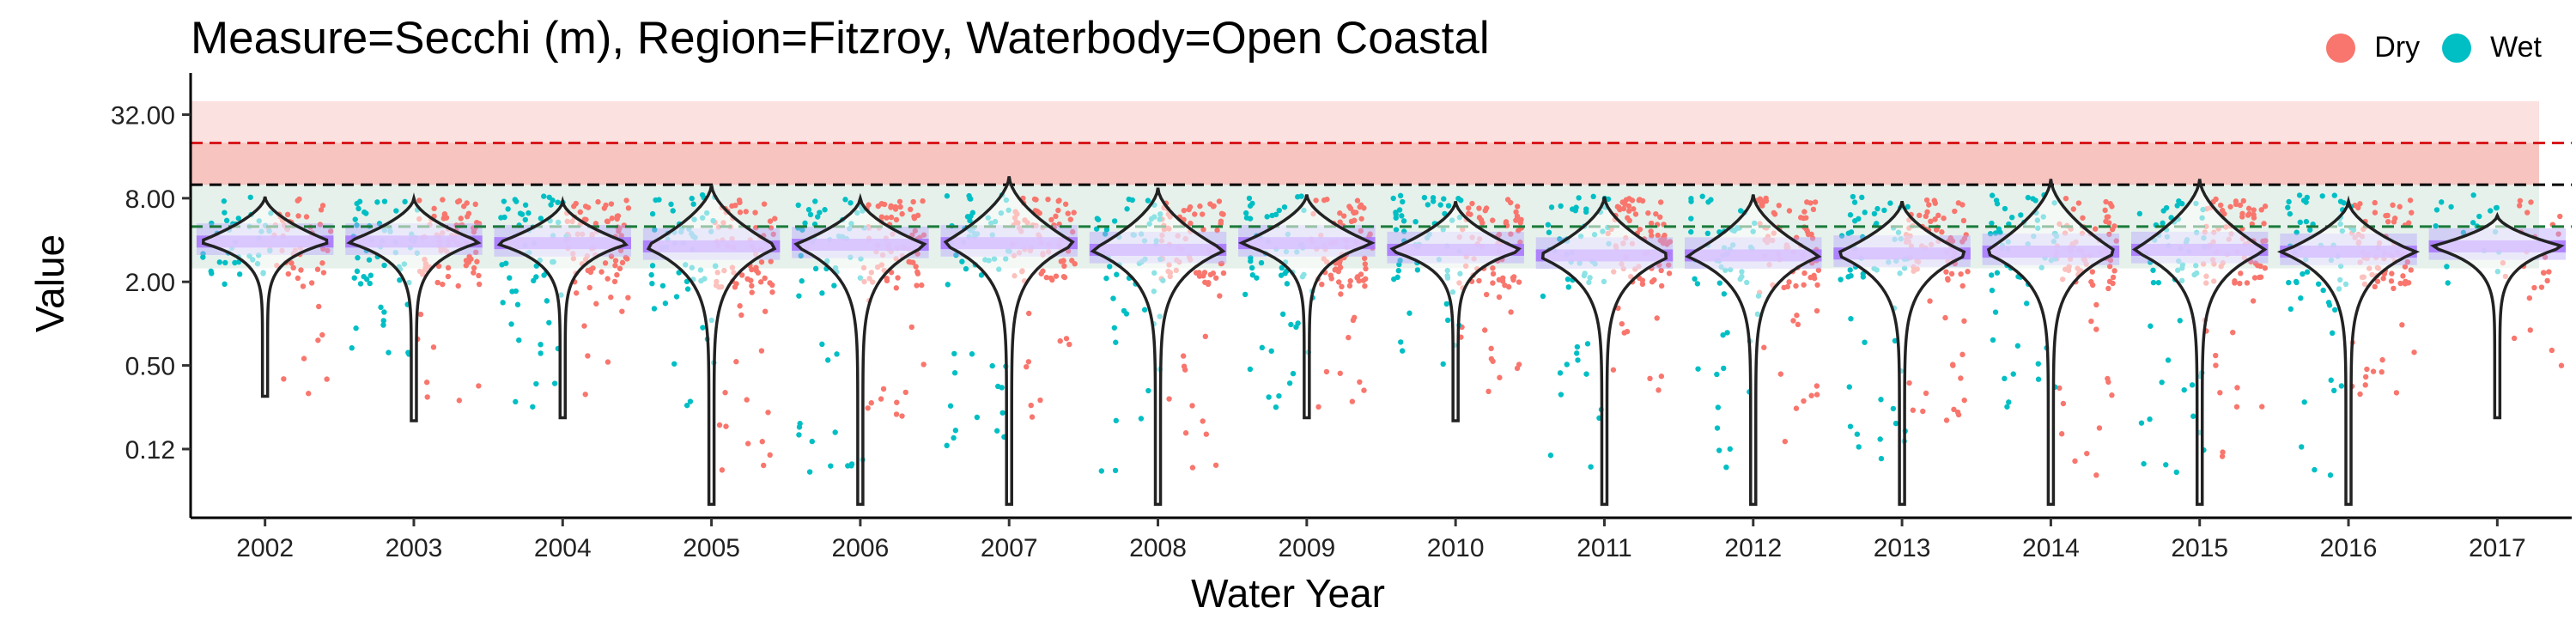  Describe the element at coordinates (1107, 230) in the screenshot. I see `point-wet-2008` at that location.